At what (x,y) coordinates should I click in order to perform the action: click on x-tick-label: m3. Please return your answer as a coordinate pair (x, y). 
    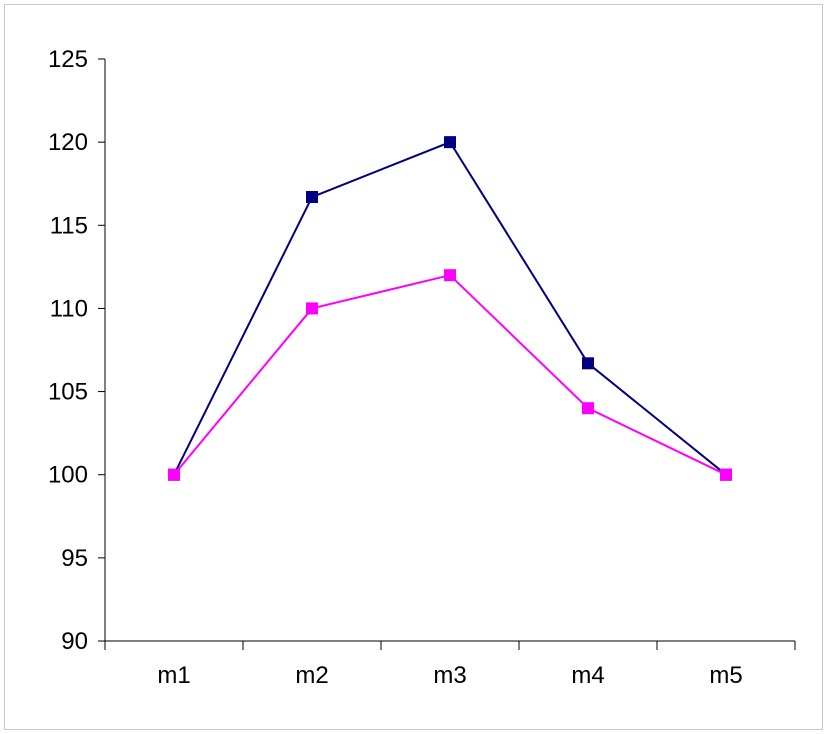
    Looking at the image, I should click on (449, 675).